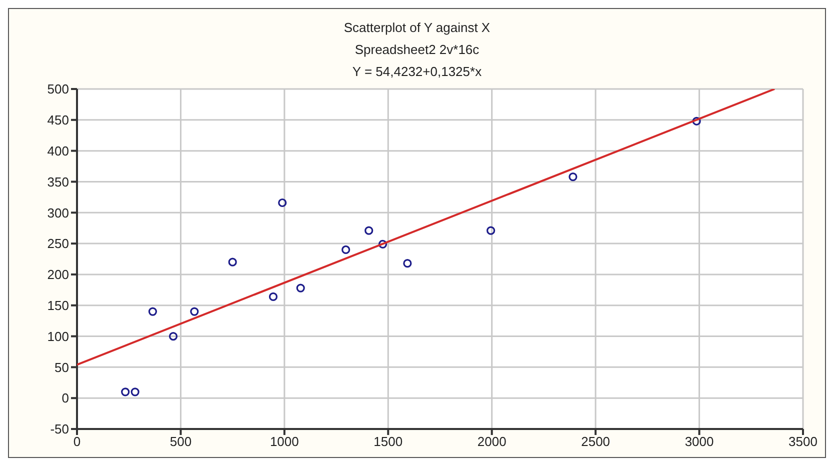  I want to click on chart-subtitle: Spreadsheet2 2v*16c, so click(417, 50).